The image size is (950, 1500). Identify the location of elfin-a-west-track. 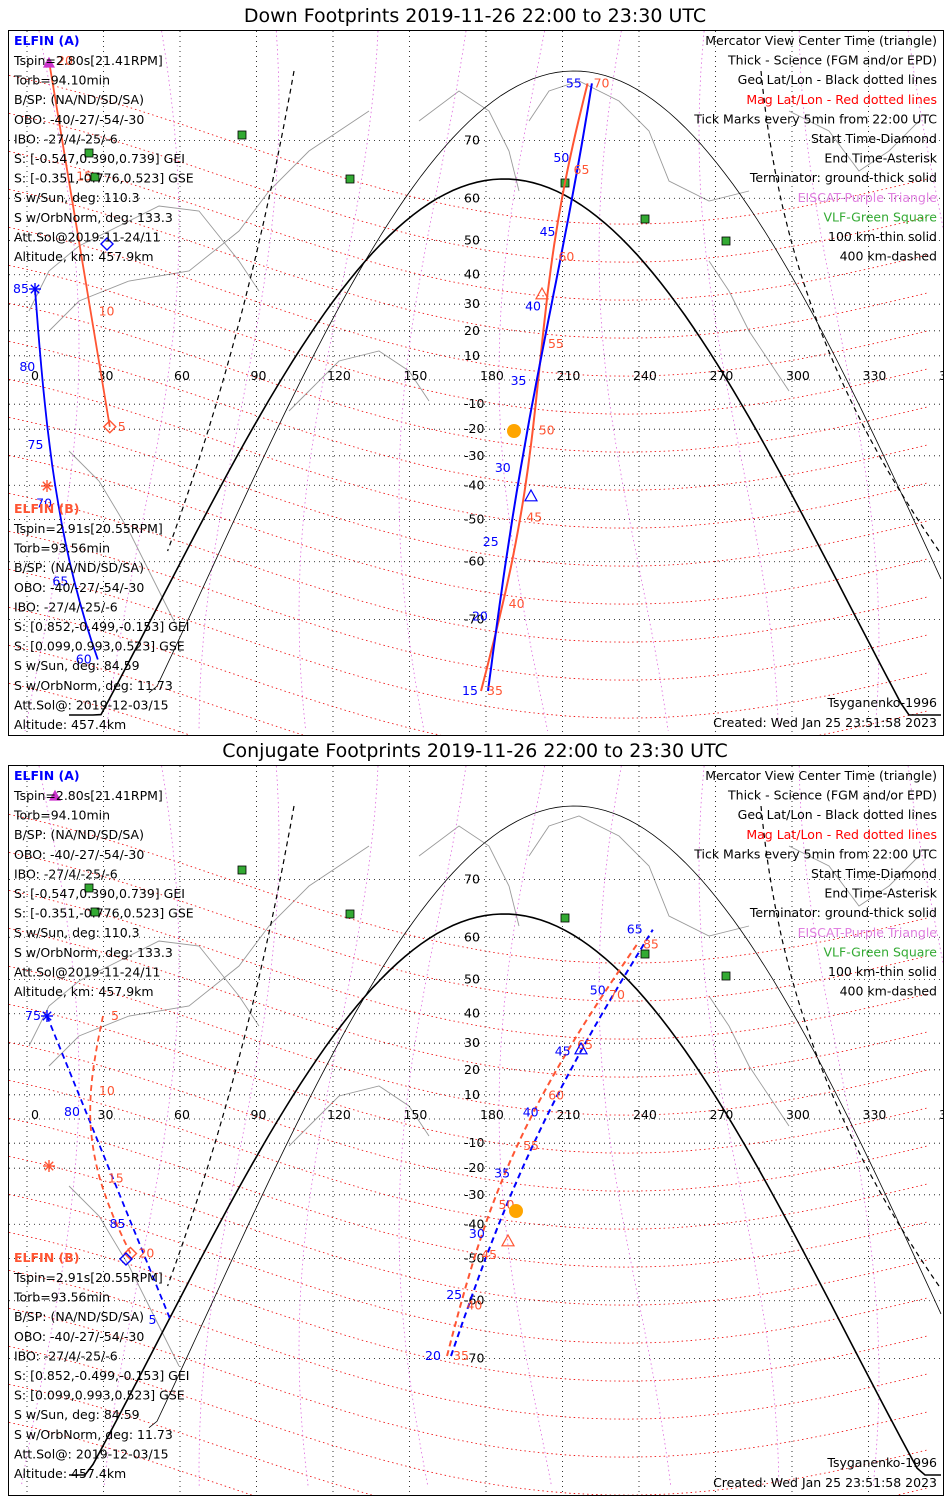
(66, 474).